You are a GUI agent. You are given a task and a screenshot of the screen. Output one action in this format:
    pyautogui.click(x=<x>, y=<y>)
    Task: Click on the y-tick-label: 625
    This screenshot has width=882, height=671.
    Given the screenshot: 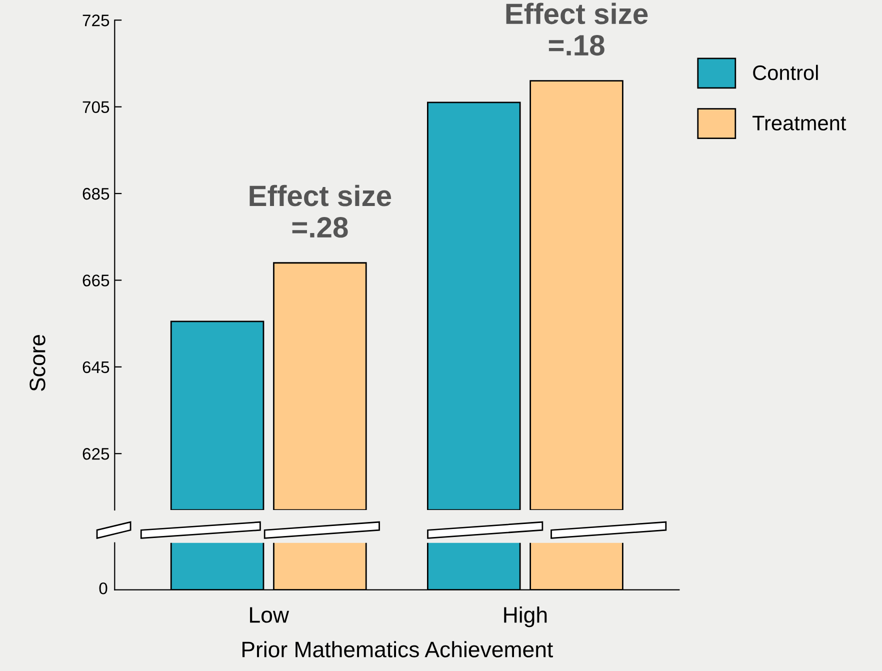 What is the action you would take?
    pyautogui.click(x=96, y=454)
    